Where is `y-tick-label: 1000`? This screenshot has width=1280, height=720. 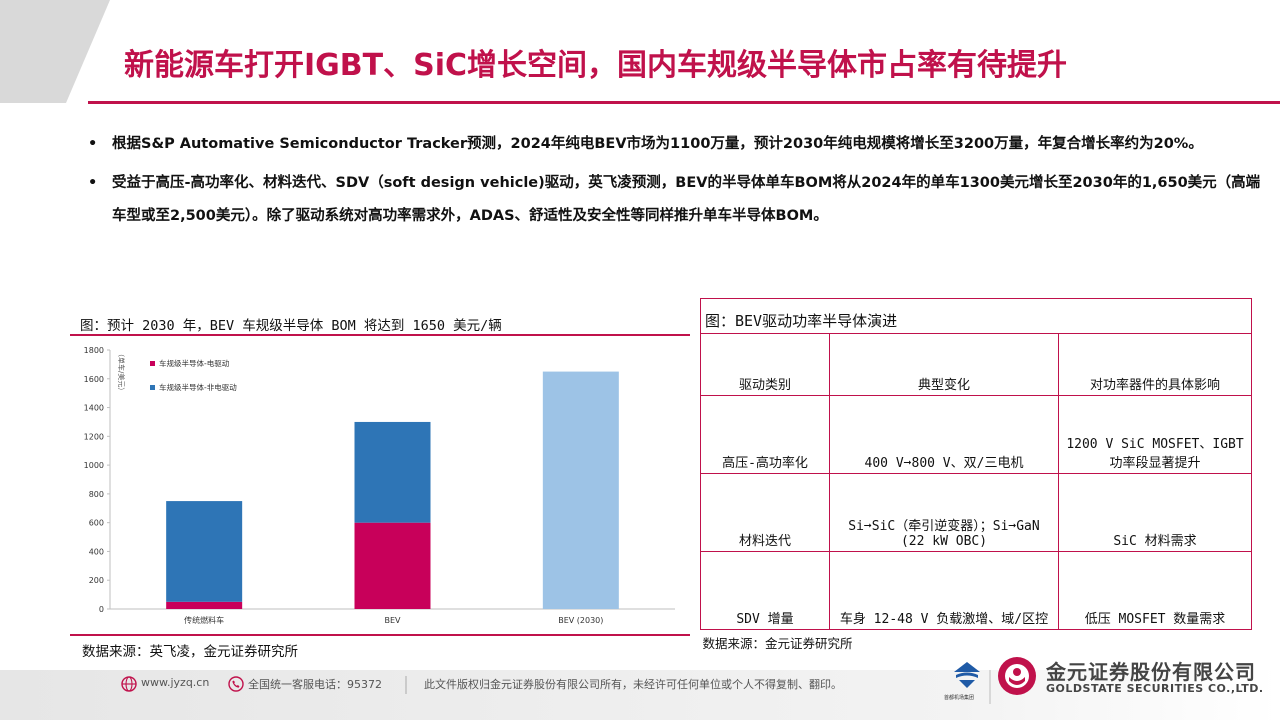 y-tick-label: 1000 is located at coordinates (94, 465).